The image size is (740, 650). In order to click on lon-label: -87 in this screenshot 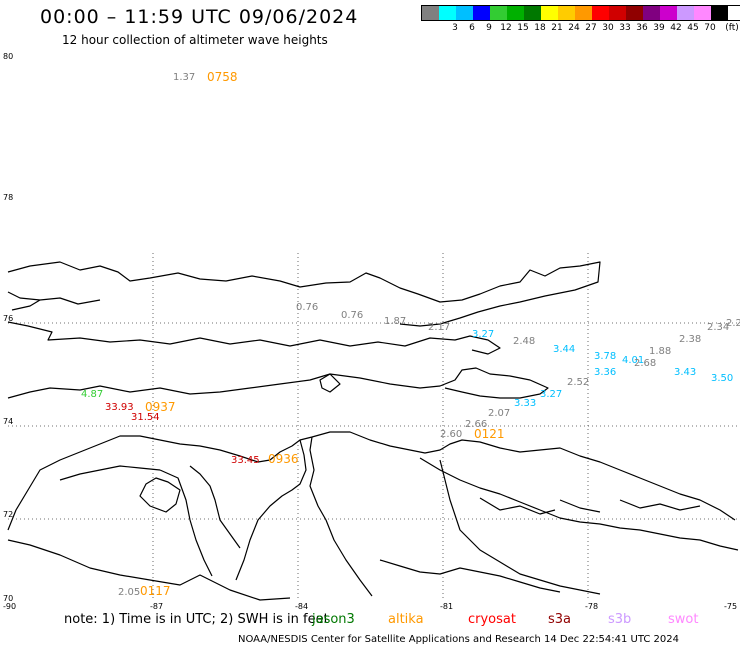, I will do `click(157, 606)`.